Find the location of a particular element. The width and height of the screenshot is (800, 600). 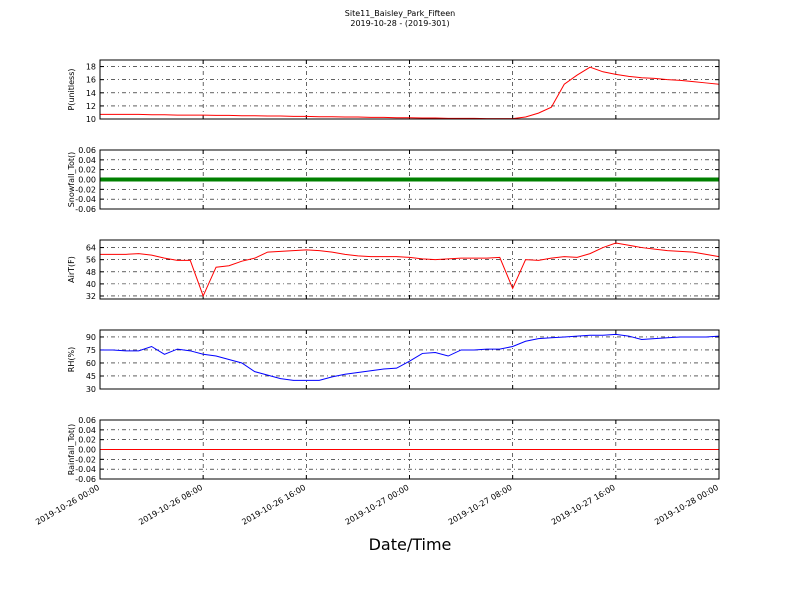

x-axis-label: Date/Time is located at coordinates (410, 544).